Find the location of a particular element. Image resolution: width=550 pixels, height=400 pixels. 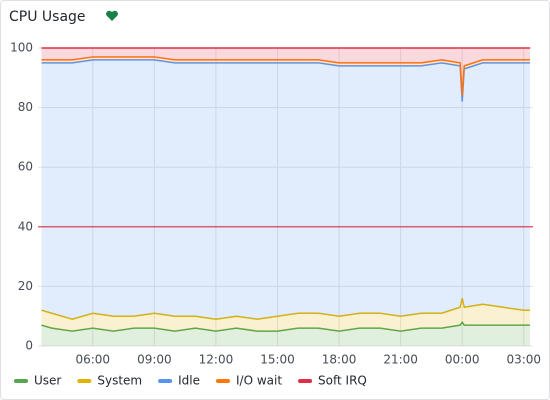

health-icon is located at coordinates (112, 15).